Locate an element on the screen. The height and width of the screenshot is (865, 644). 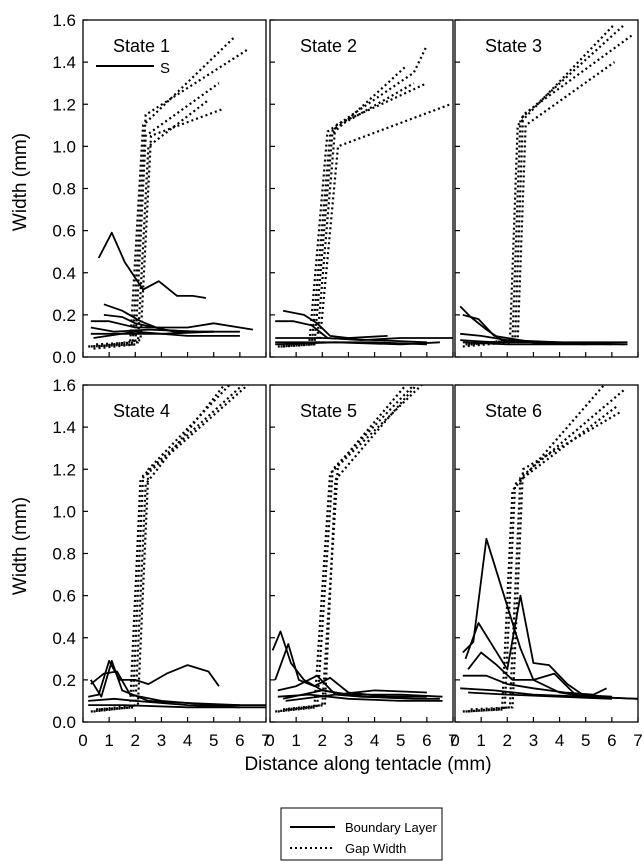
panel-title: State 6 is located at coordinates (513, 411).